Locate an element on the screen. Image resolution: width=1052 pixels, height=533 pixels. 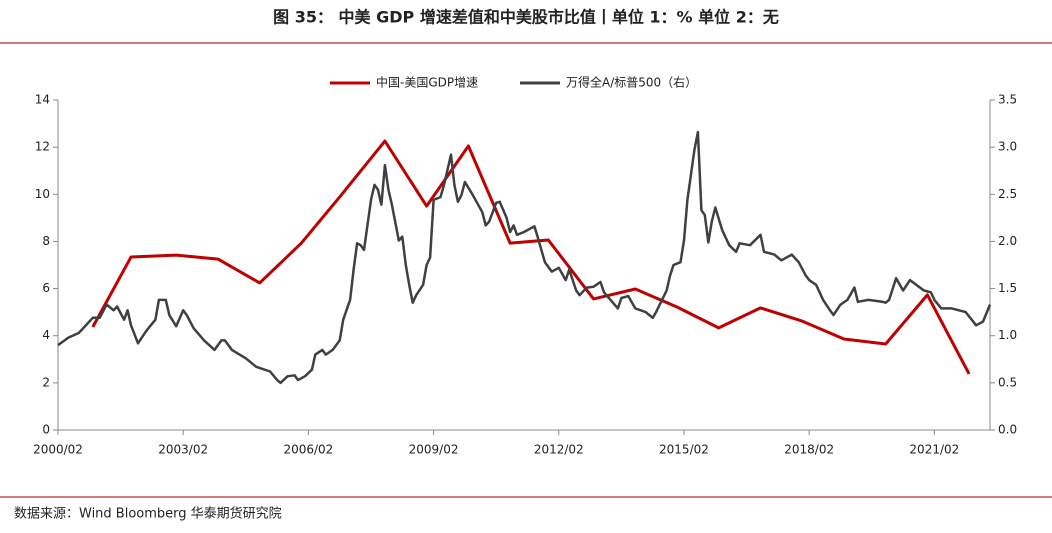
y-tick-label: 12 is located at coordinates (42, 147).